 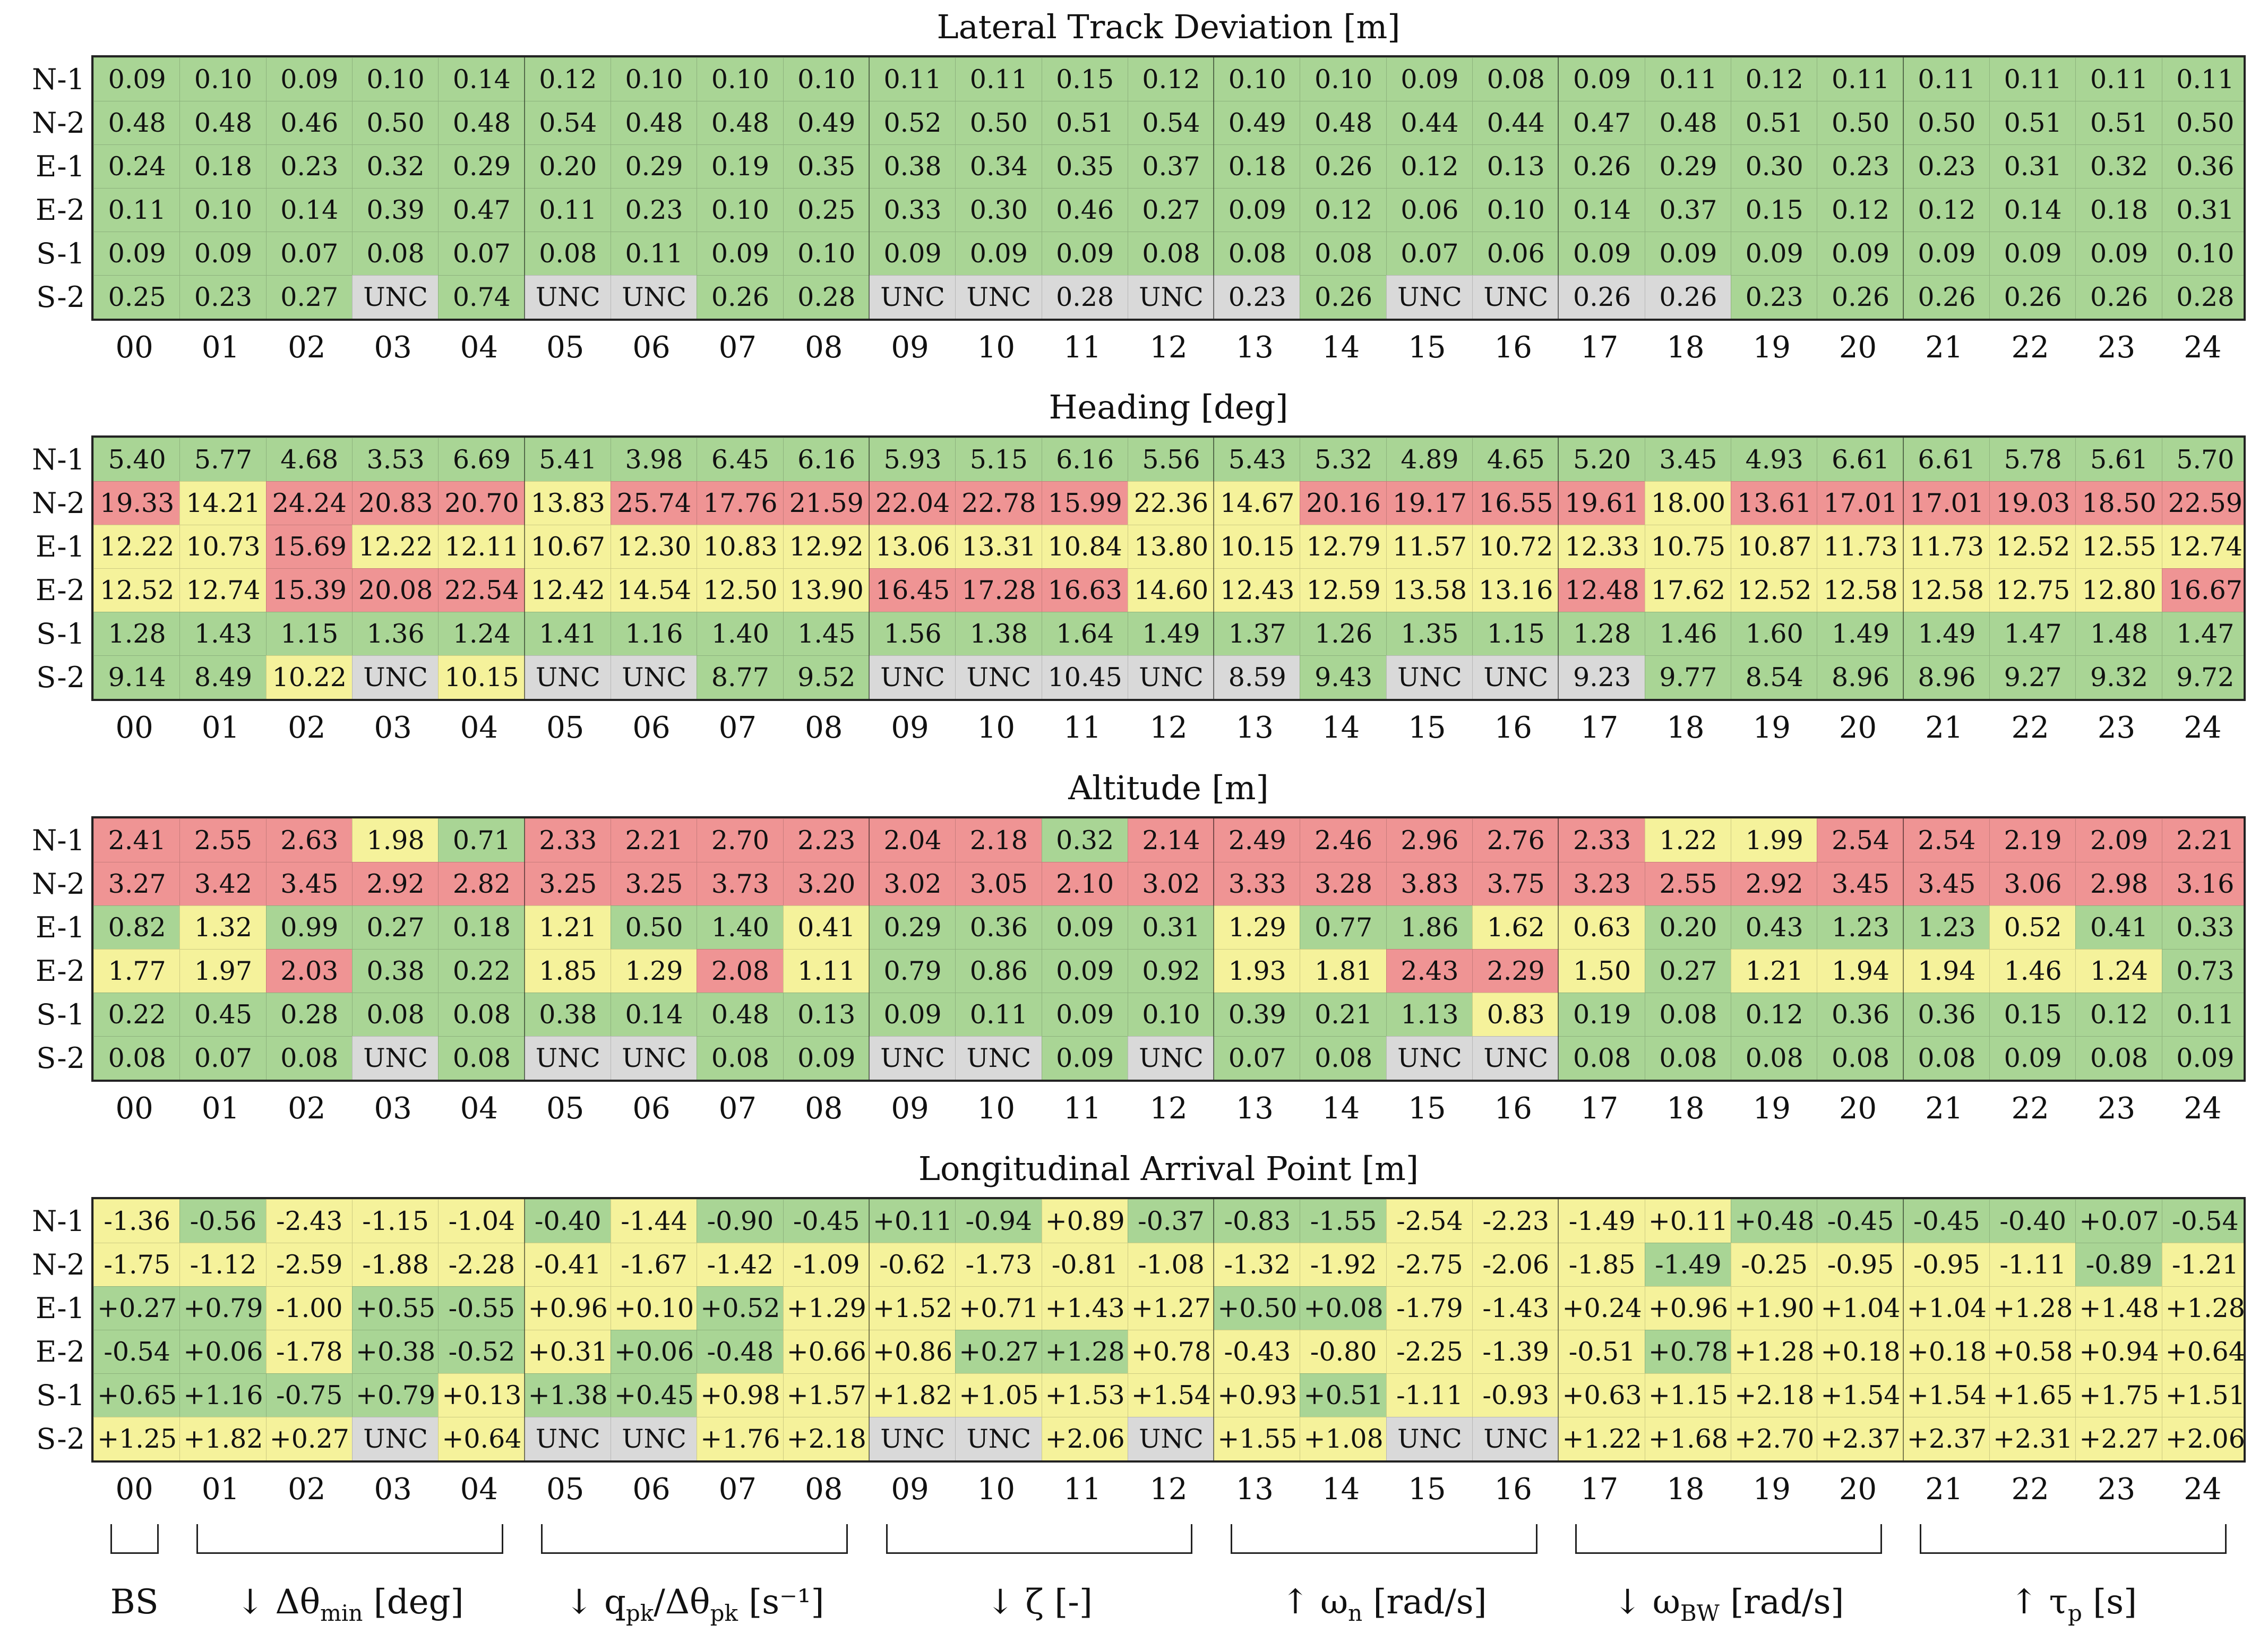 What do you see at coordinates (912, 840) in the screenshot?
I see `heatmap-cell: 2.04` at bounding box center [912, 840].